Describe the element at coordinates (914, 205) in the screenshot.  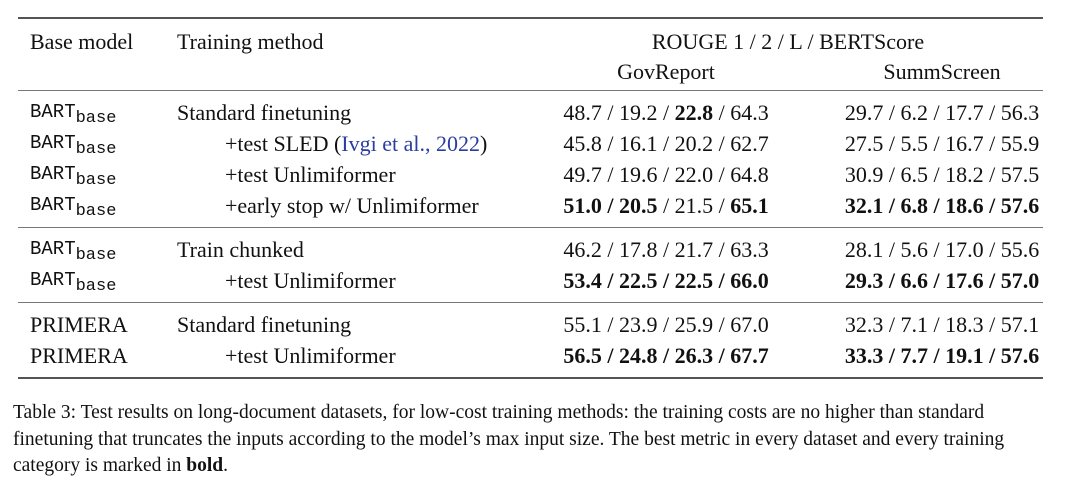
I see `metric-value: 6.8` at that location.